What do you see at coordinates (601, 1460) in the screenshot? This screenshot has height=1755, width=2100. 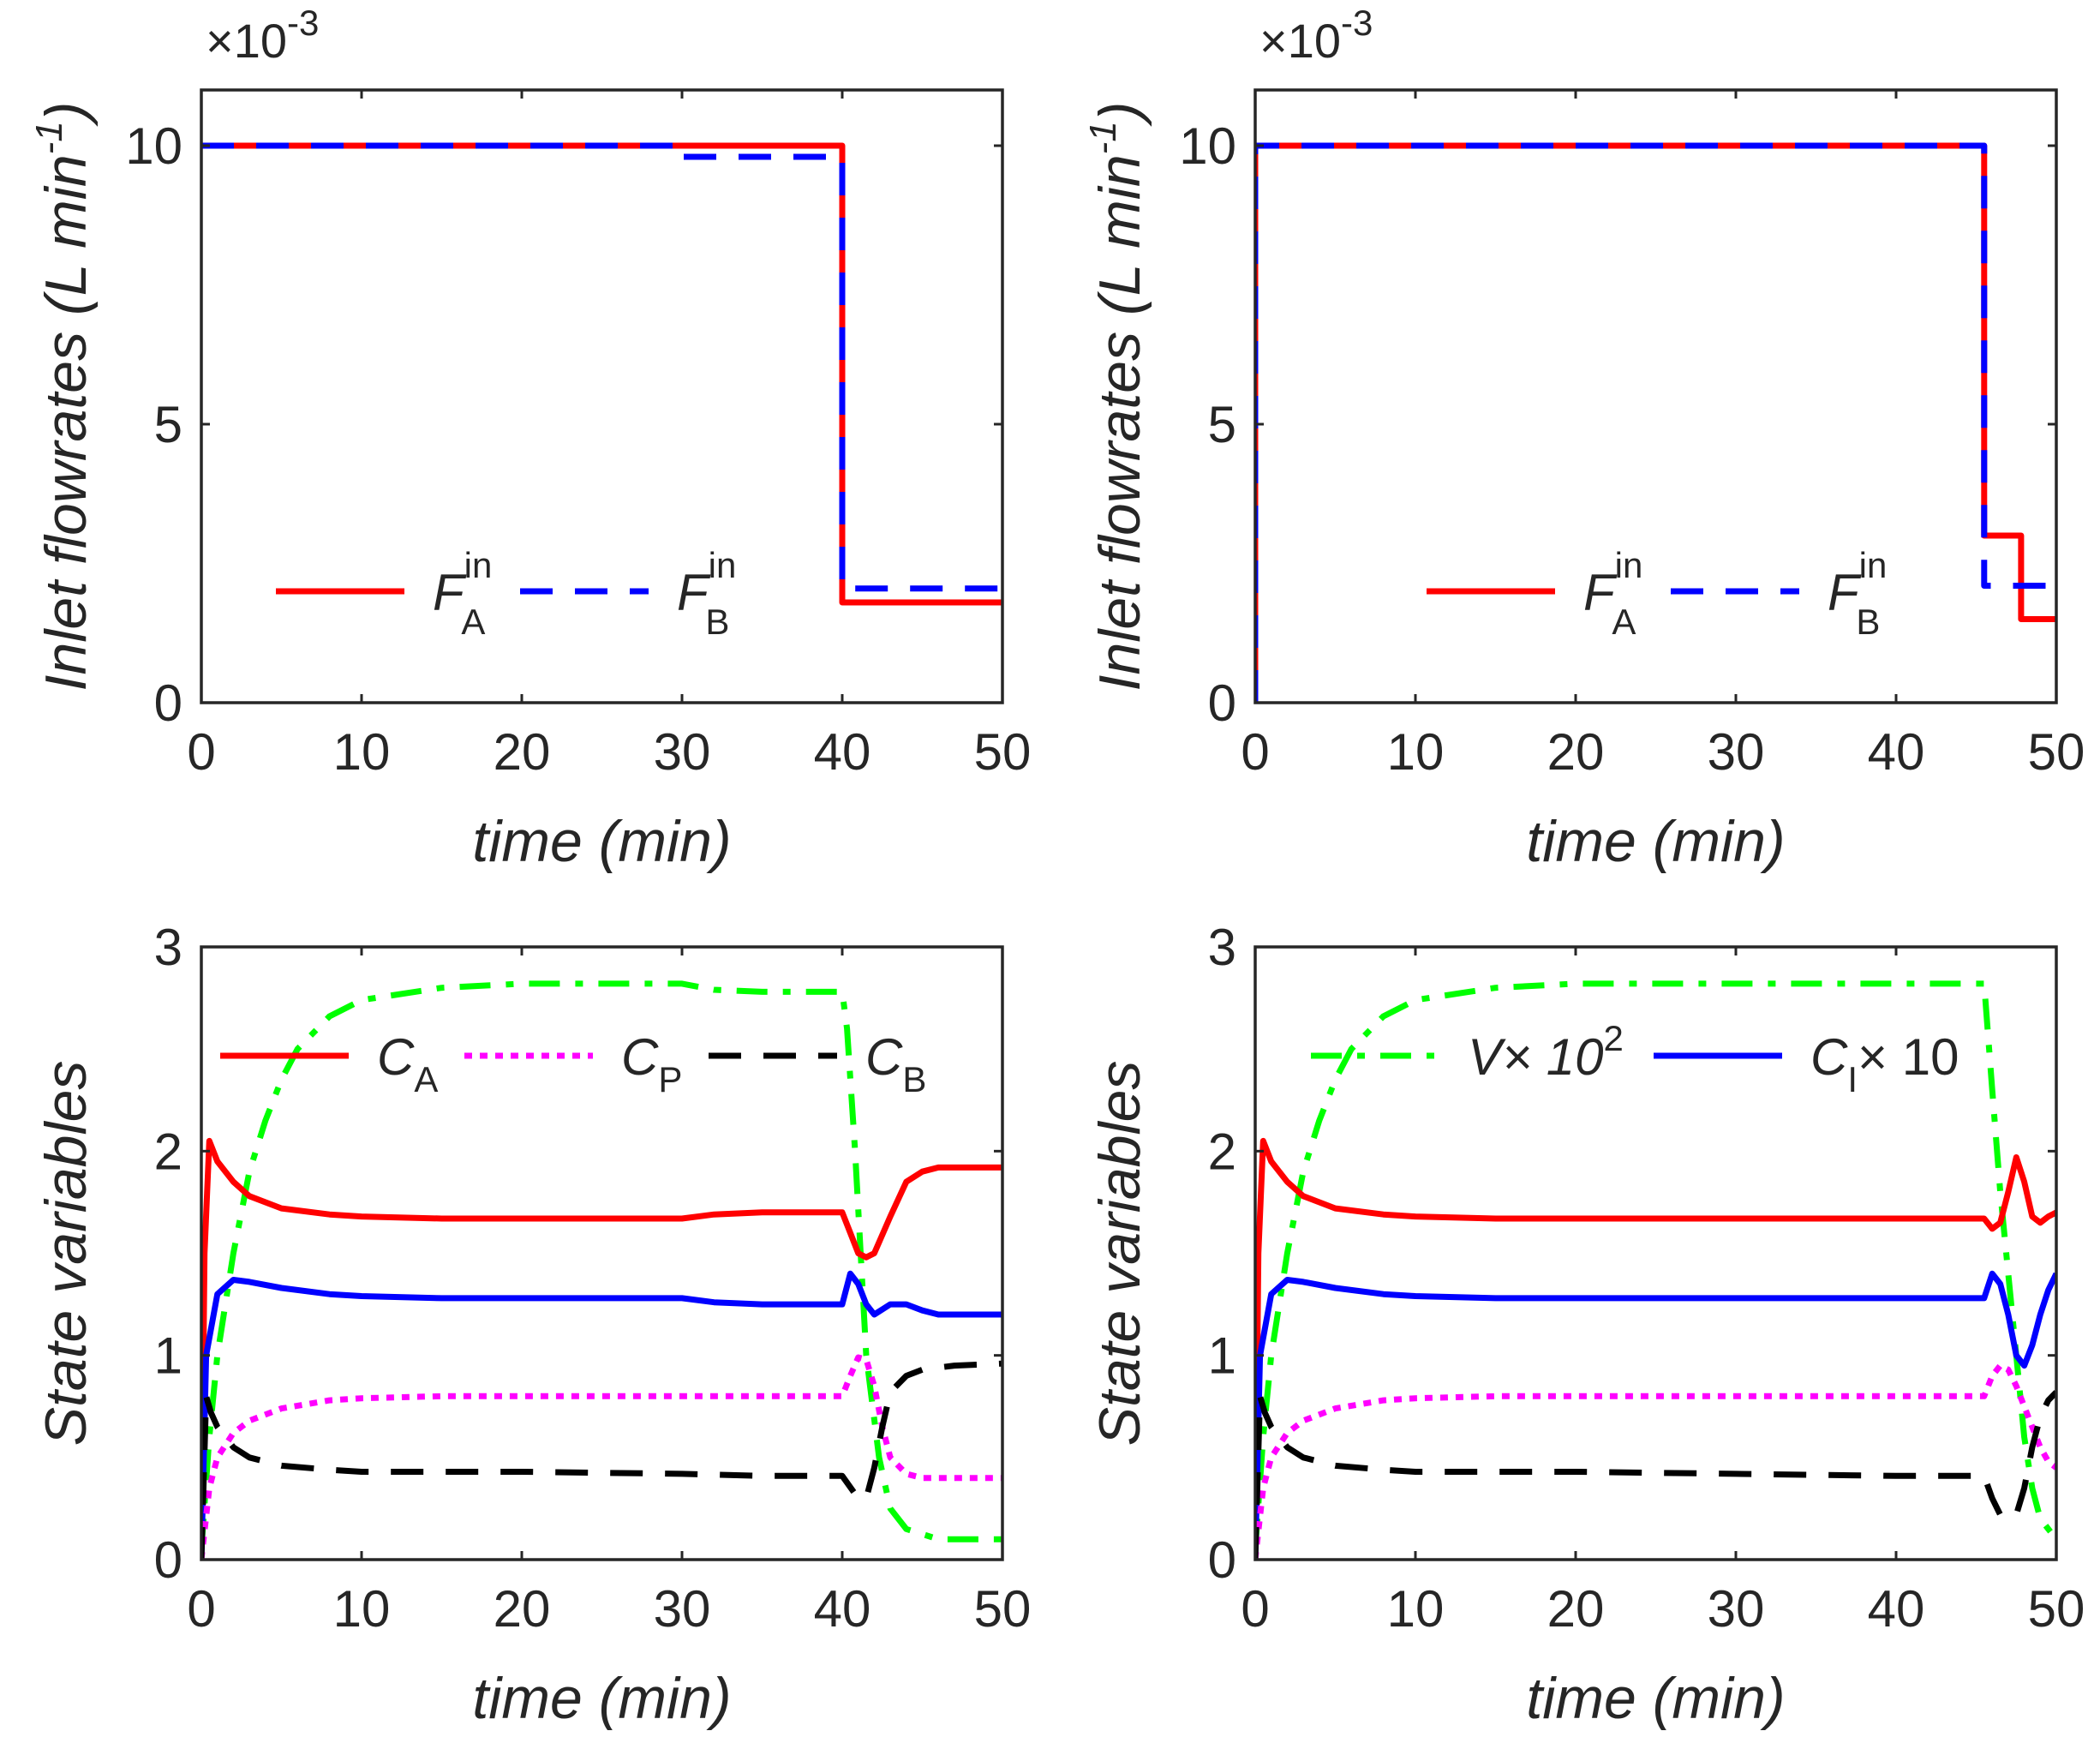 I see `series-line-c-b` at bounding box center [601, 1460].